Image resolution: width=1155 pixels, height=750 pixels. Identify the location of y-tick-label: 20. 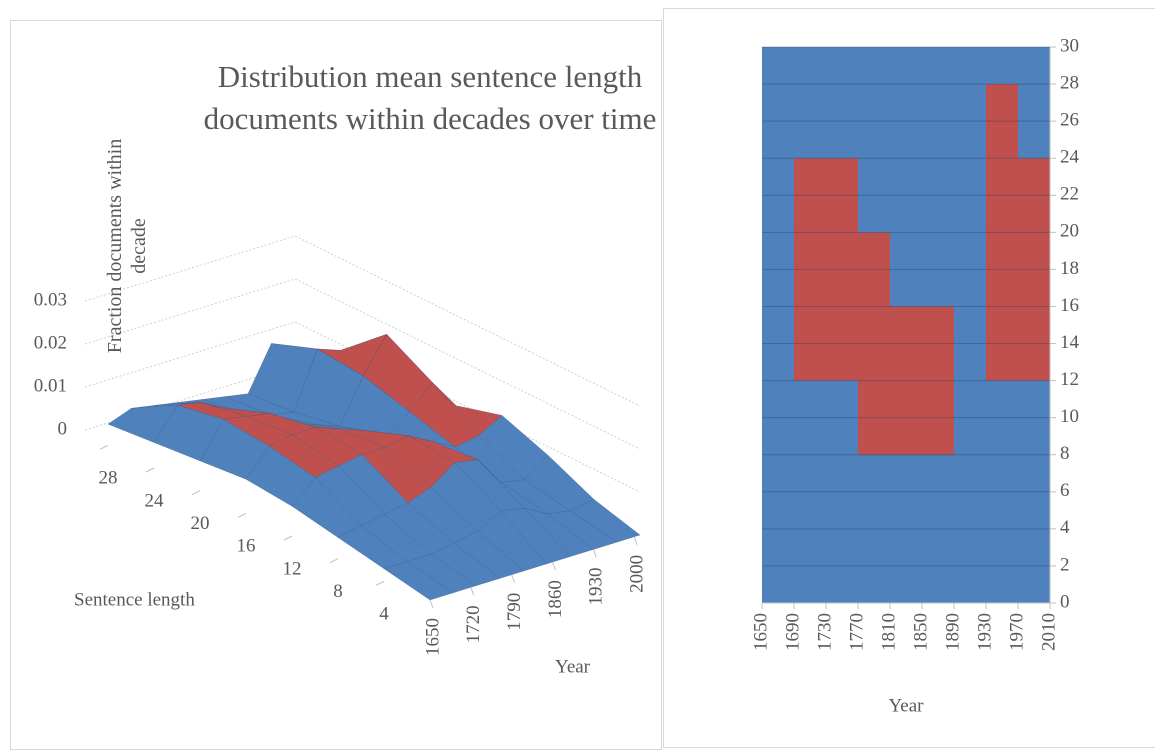
(1069, 231).